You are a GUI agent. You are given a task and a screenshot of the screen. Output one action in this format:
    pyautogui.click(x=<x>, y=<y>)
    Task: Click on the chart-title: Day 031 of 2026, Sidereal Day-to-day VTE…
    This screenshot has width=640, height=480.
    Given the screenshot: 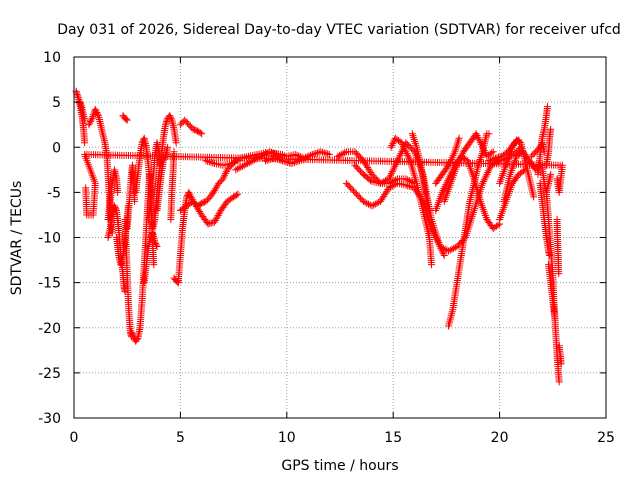 What is the action you would take?
    pyautogui.click(x=339, y=30)
    